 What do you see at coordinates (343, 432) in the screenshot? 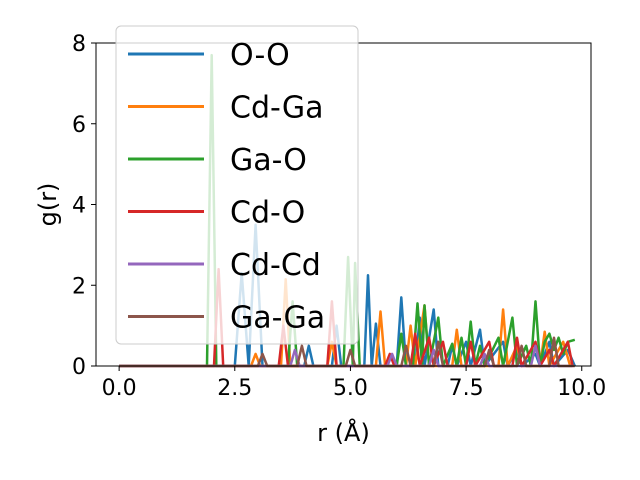
I see `x-axis-label: r (Å)` at bounding box center [343, 432].